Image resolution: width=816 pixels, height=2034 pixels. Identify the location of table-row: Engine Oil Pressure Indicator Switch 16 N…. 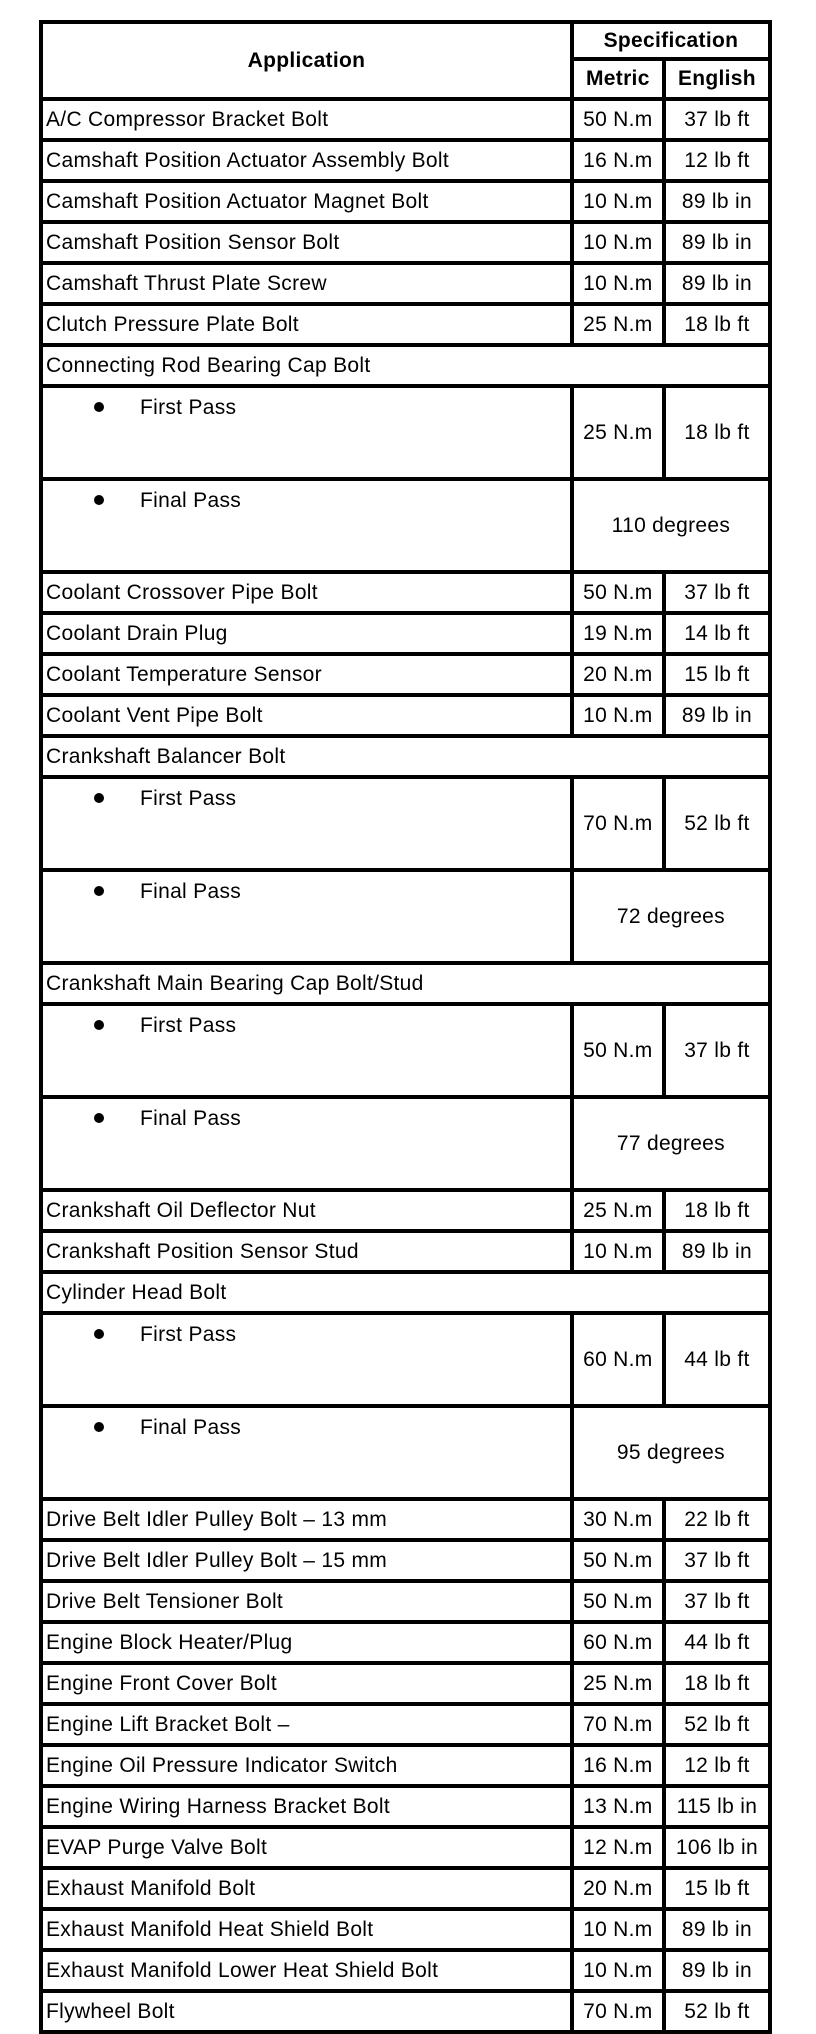
(405, 1765).